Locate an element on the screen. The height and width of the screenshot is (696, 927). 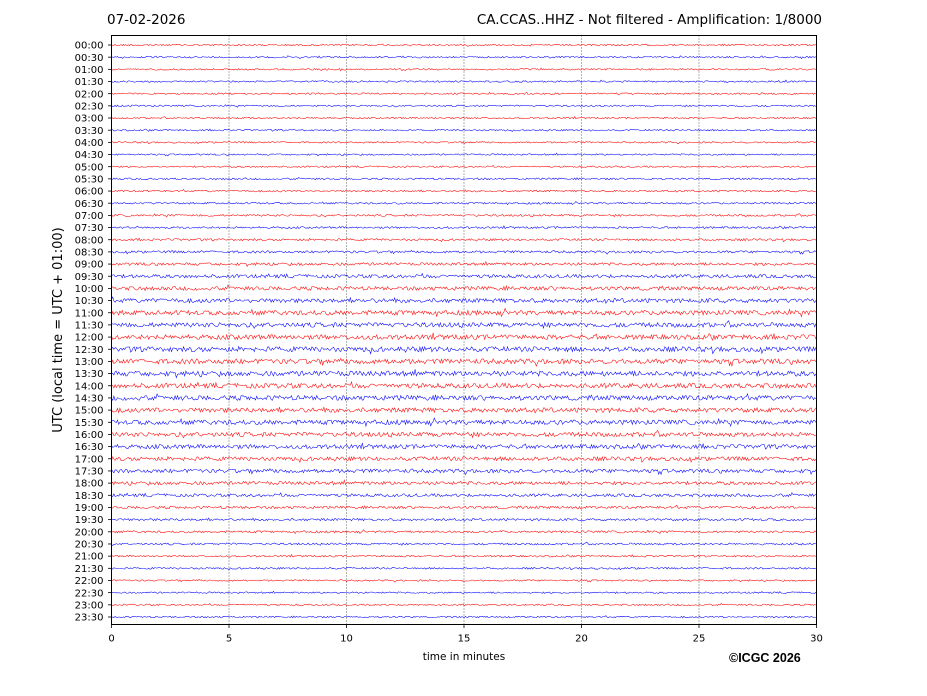
y-tick-label: 05:00 is located at coordinates (89, 167).